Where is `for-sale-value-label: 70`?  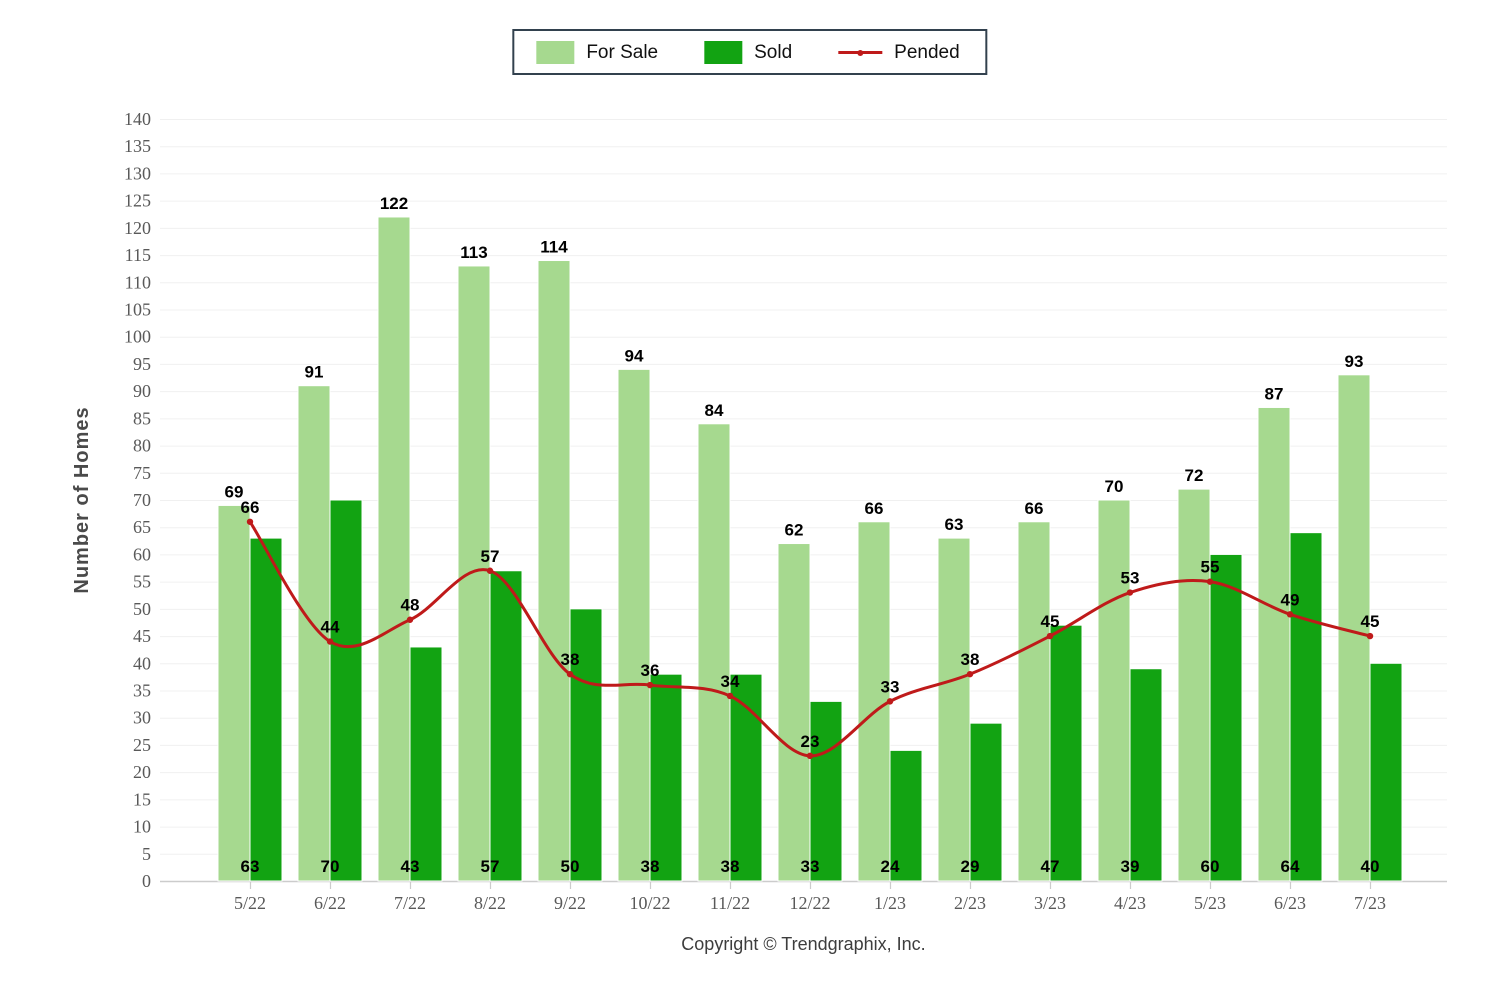
for-sale-value-label: 70 is located at coordinates (1114, 486).